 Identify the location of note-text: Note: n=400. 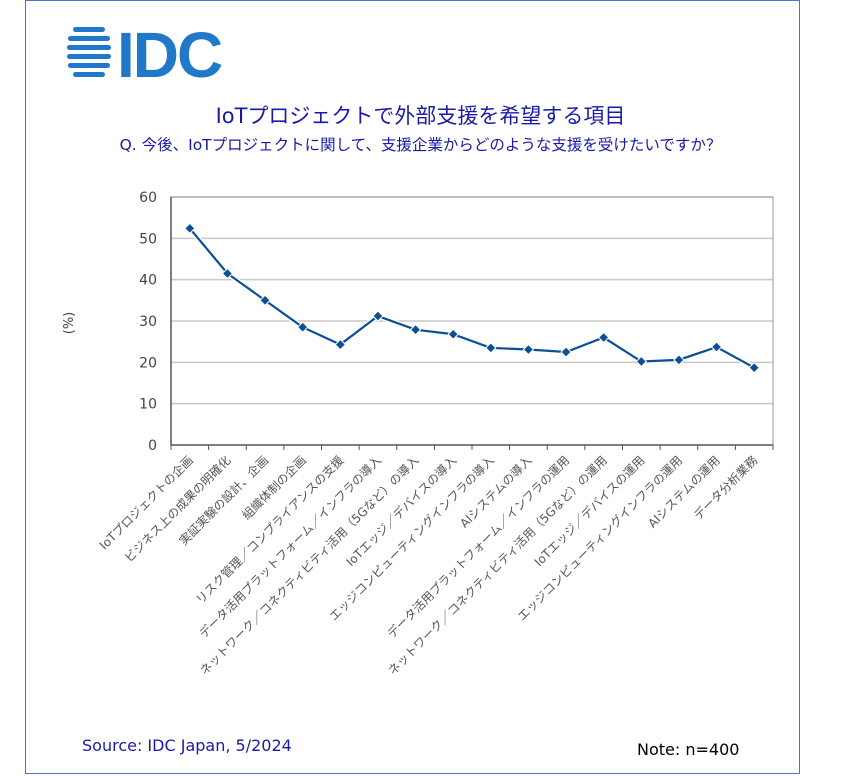
(688, 749).